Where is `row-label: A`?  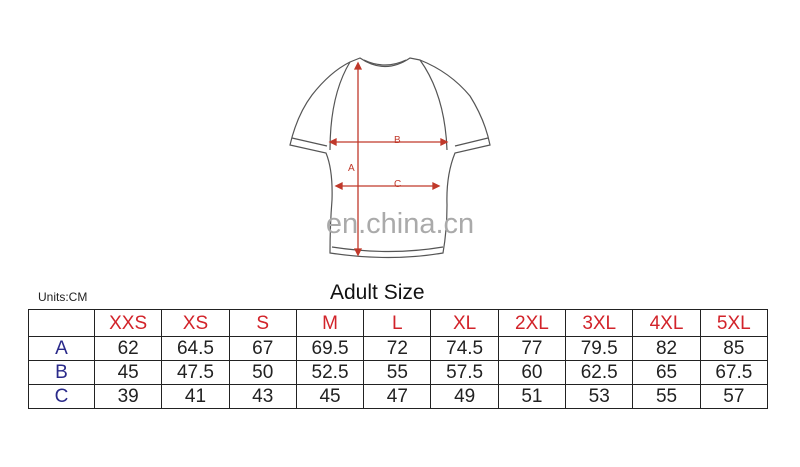 row-label: A is located at coordinates (61, 348).